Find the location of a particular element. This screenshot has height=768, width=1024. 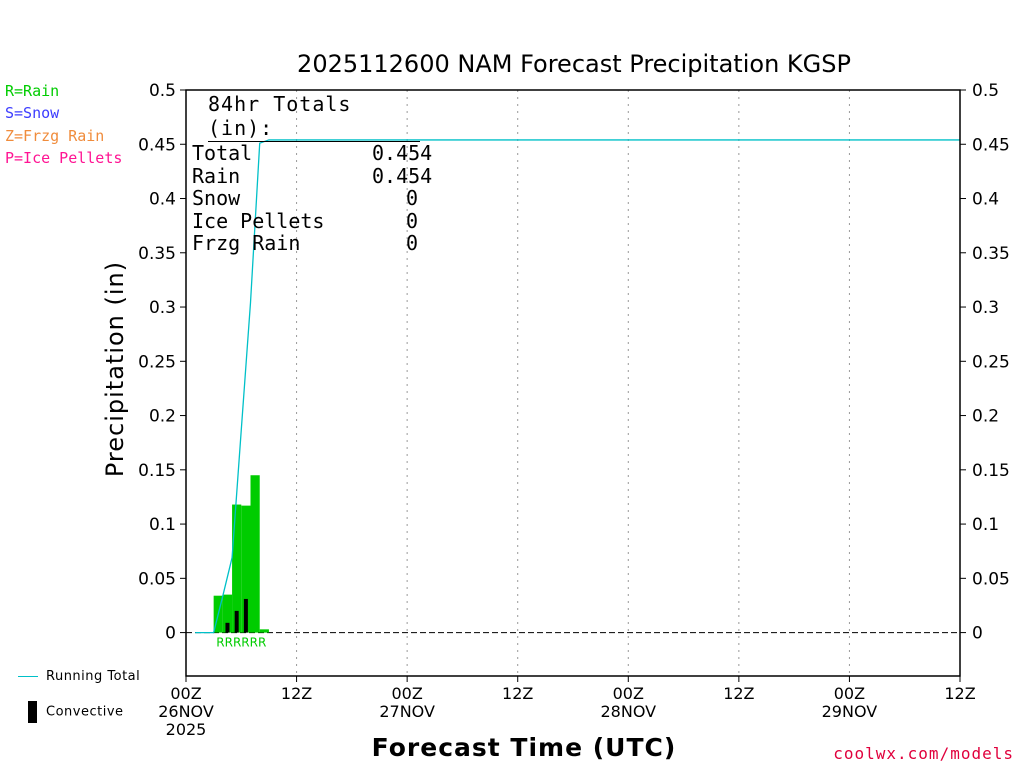

totals-row: Ice Pellets 0 is located at coordinates (306, 220).